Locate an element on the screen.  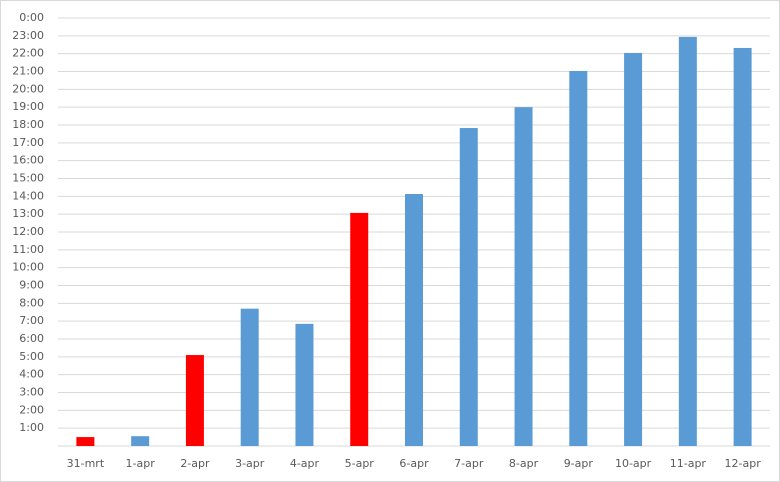
y-tick-label: 16:00 is located at coordinates (28, 160).